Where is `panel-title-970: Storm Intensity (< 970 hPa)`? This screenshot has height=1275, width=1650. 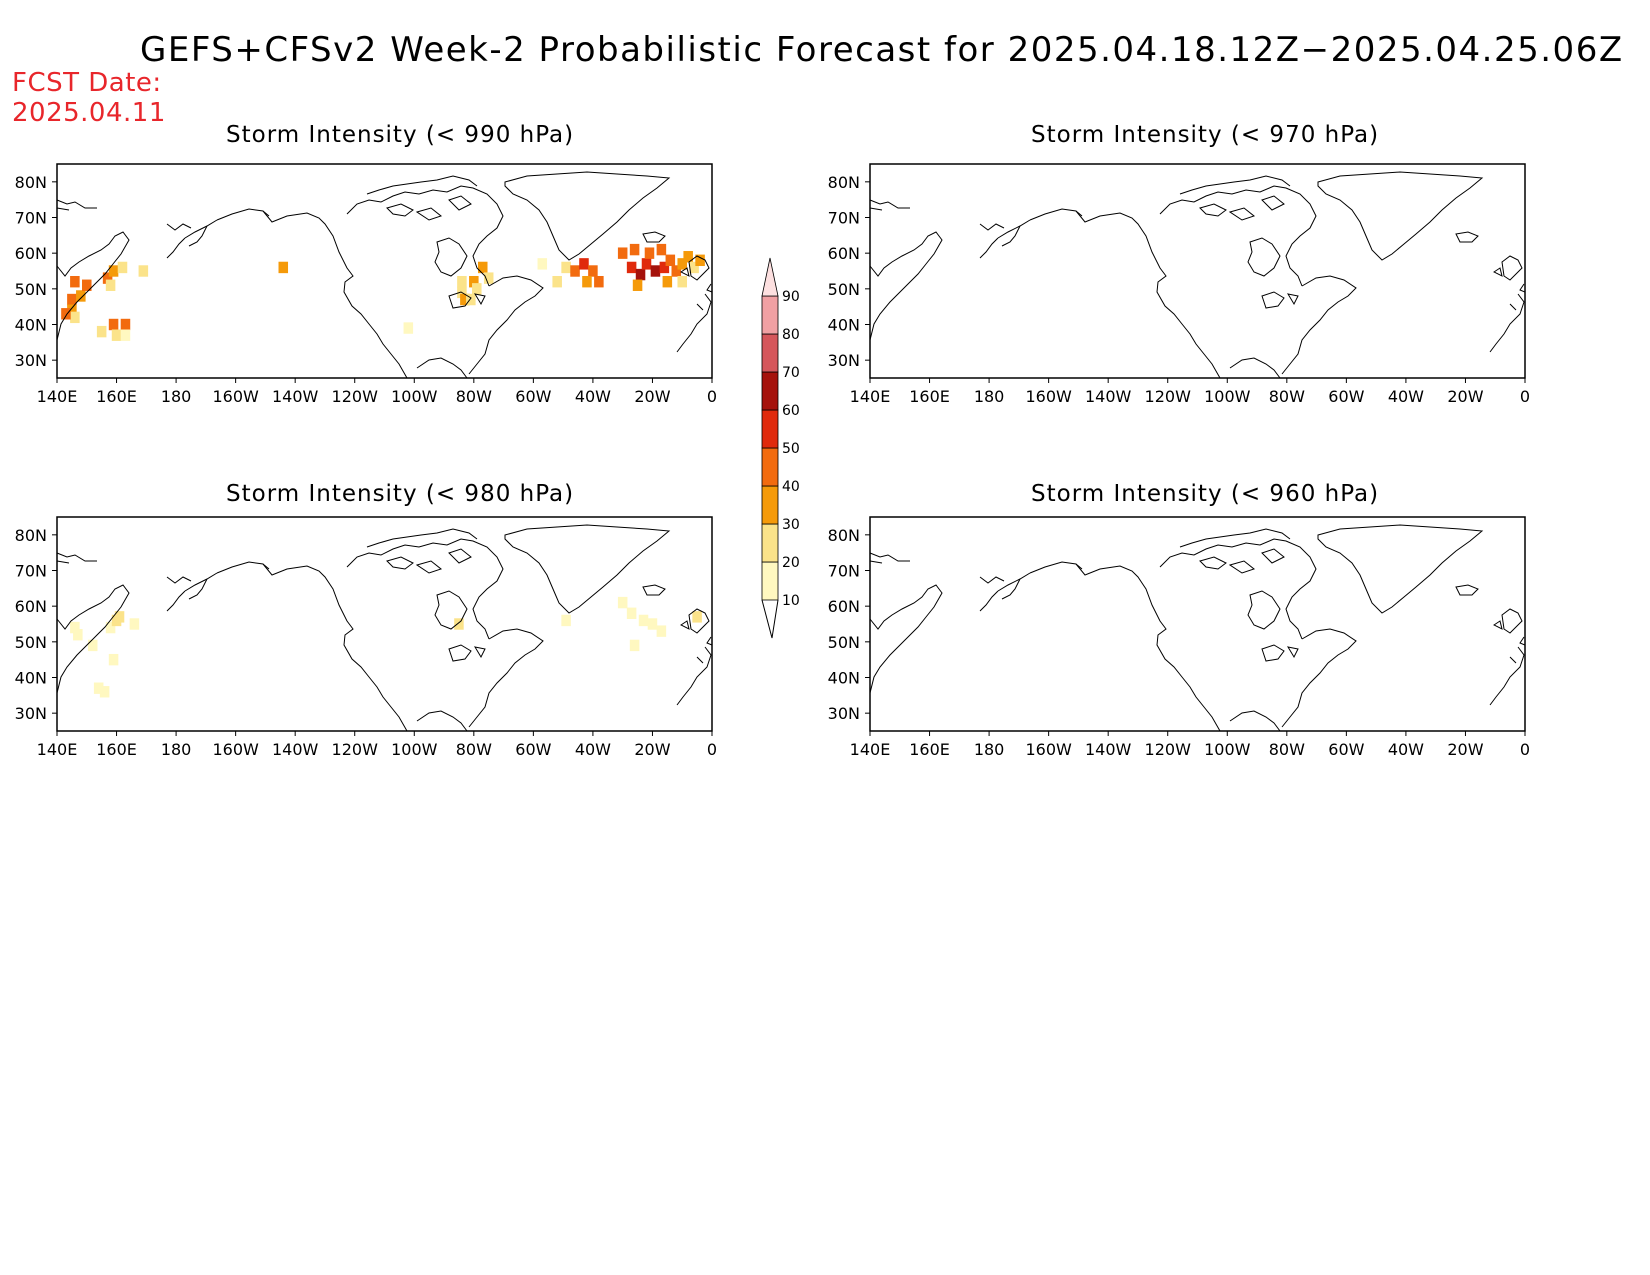
panel-title-970: Storm Intensity (< 970 hPa) is located at coordinates (1205, 135).